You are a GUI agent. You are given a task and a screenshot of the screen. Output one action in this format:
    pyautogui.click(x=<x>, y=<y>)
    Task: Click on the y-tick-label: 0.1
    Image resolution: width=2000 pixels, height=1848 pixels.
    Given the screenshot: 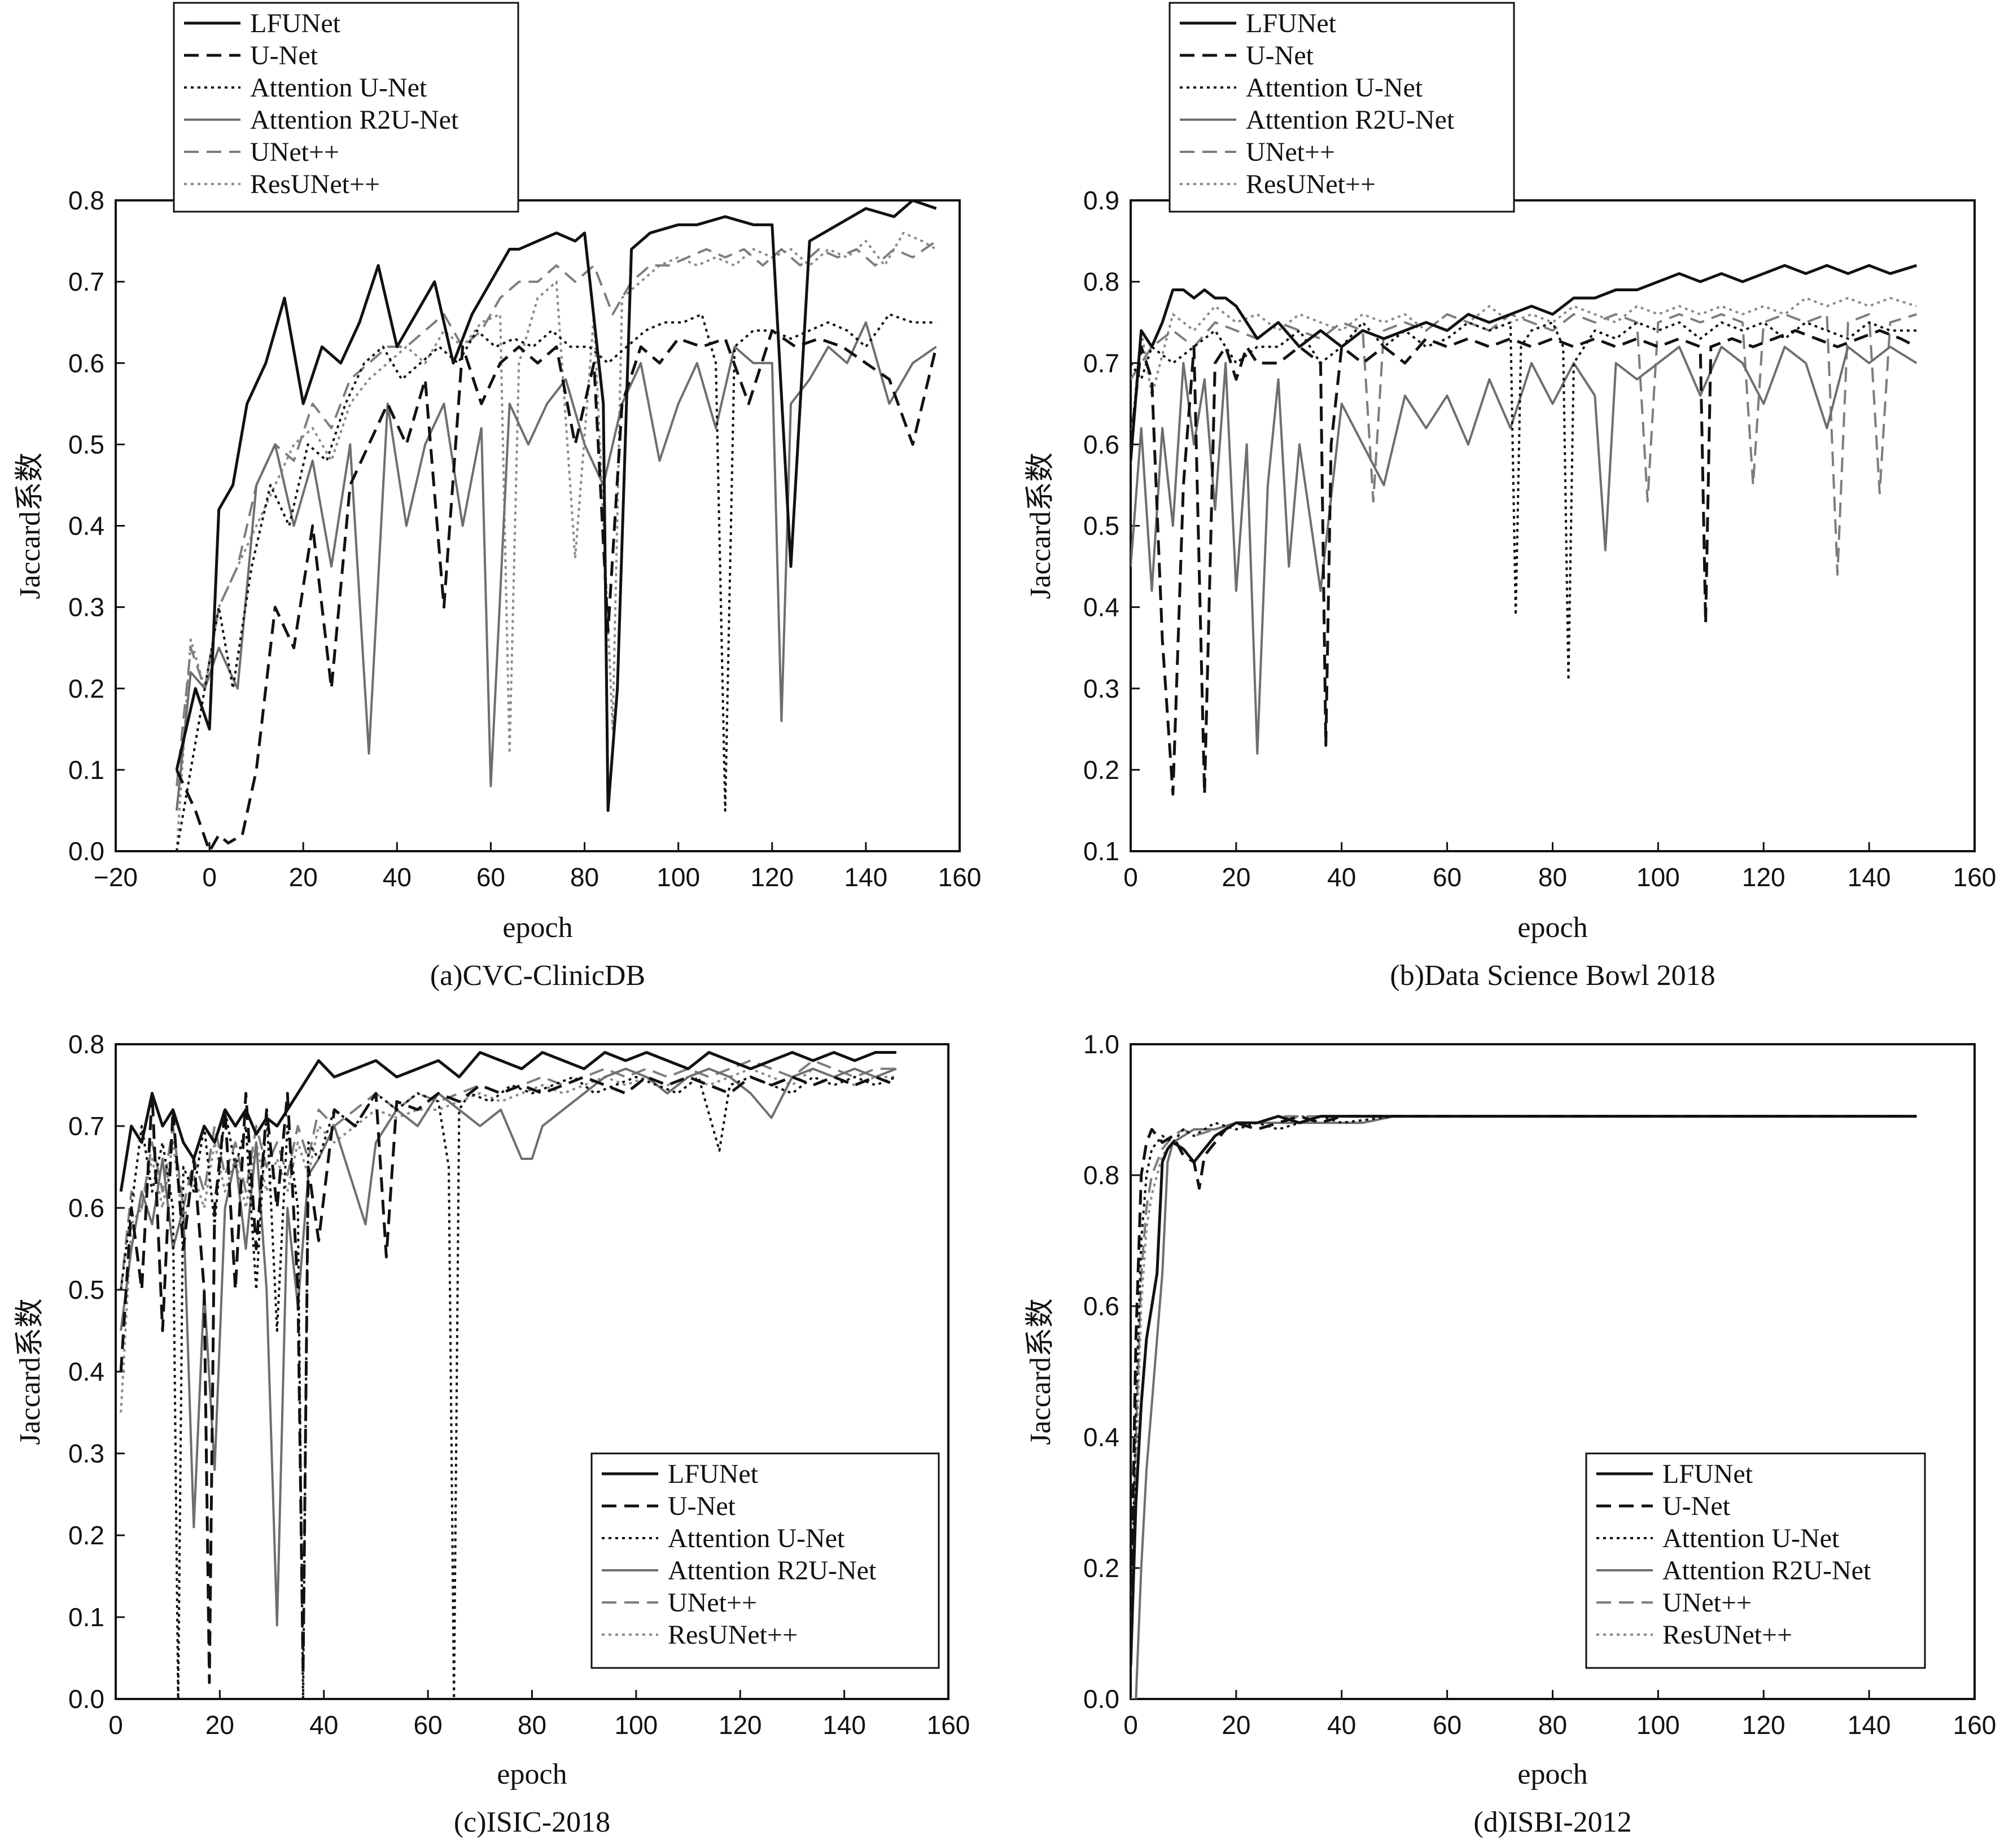 What is the action you would take?
    pyautogui.click(x=86, y=1617)
    